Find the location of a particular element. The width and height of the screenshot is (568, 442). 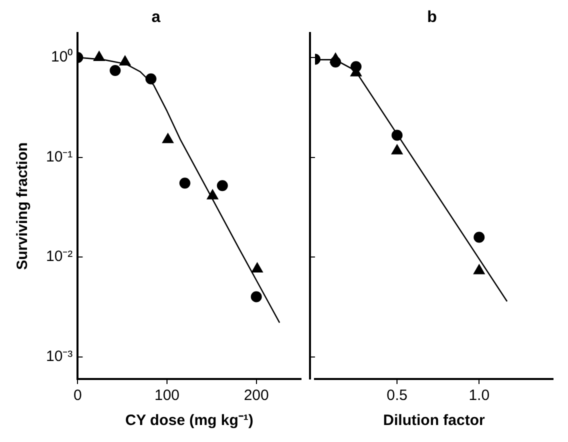

x-tick-label: 0.5 is located at coordinates (397, 395).